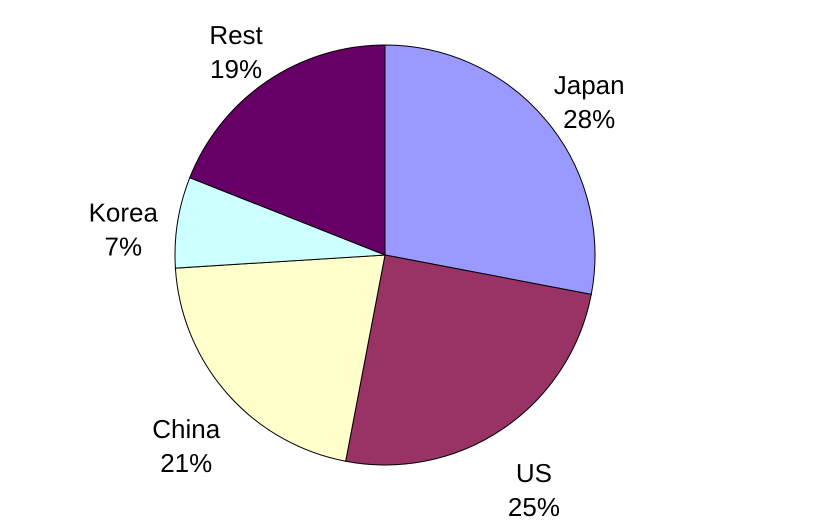  I want to click on data-label: 25%, so click(534, 507).